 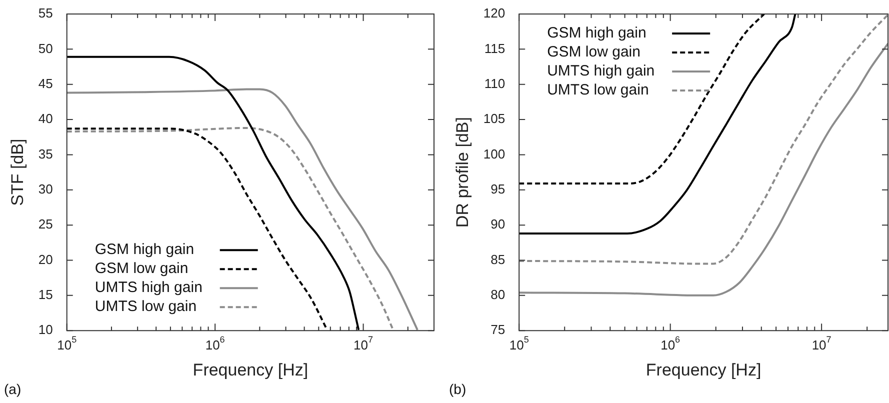 What do you see at coordinates (45, 224) in the screenshot?
I see `y-tick-label: 25` at bounding box center [45, 224].